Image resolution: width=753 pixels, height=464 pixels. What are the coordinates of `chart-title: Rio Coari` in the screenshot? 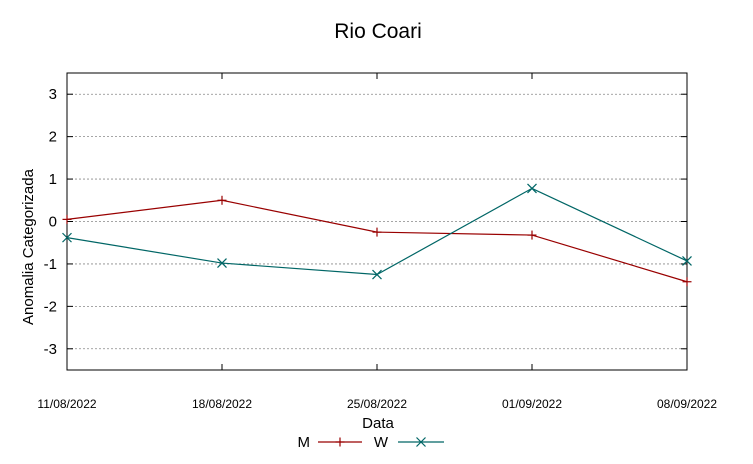 It's located at (378, 31).